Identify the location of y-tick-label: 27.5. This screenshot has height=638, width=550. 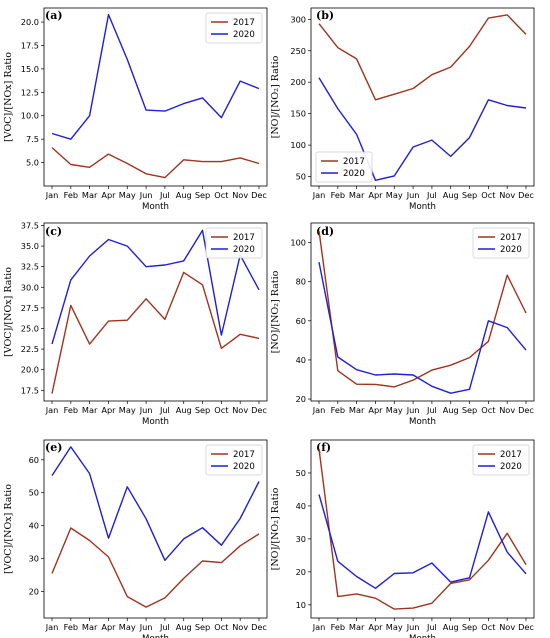
(30, 308).